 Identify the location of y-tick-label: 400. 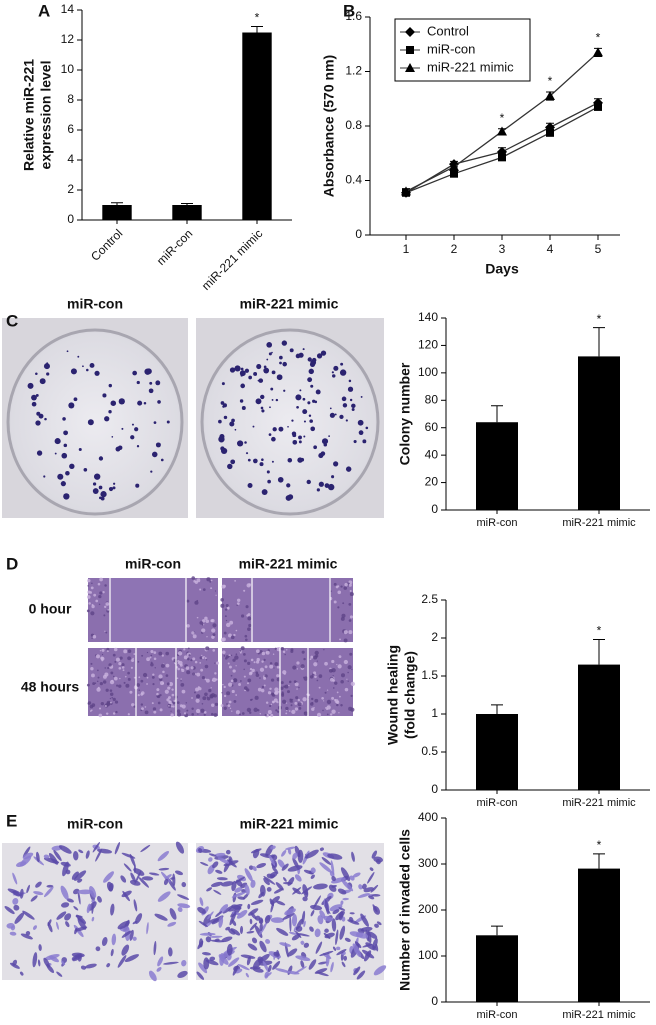
(428, 817).